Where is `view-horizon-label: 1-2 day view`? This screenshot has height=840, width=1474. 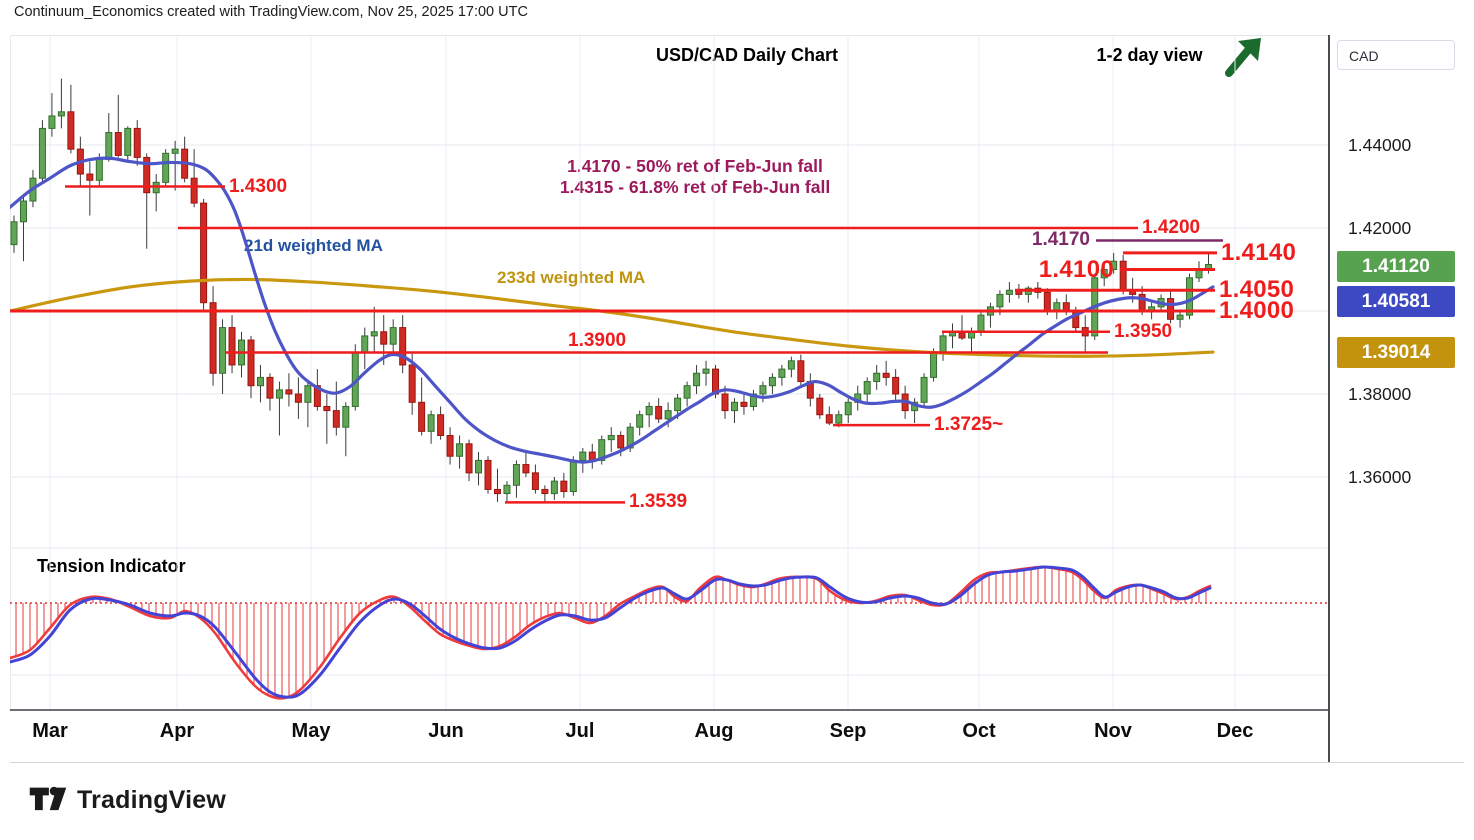
view-horizon-label: 1-2 day view is located at coordinates (1149, 55).